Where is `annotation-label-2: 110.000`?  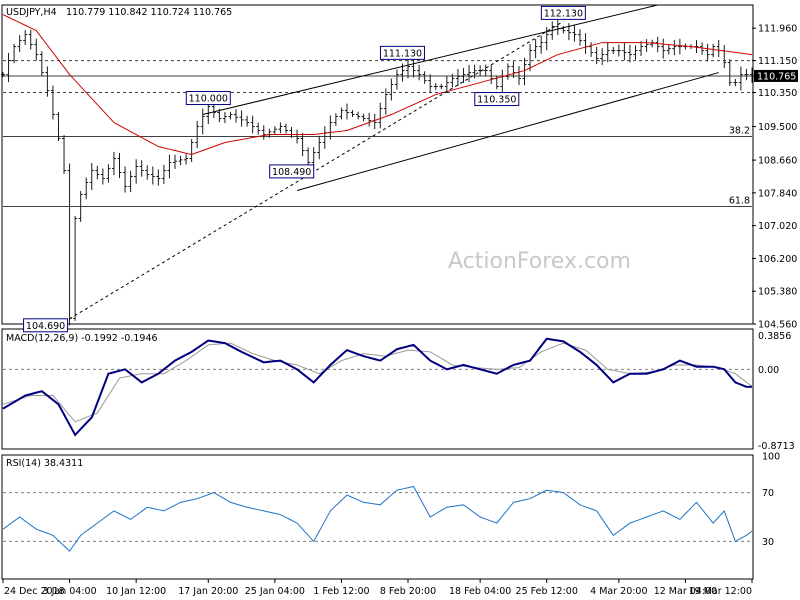
annotation-label-2: 110.000 is located at coordinates (208, 99).